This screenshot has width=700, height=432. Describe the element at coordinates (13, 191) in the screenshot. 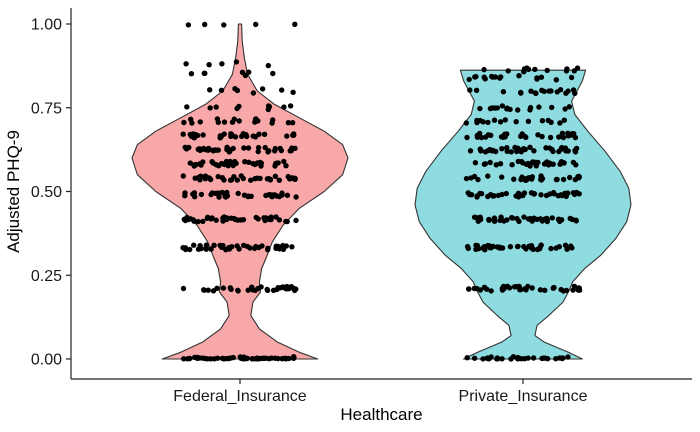

I see `y-axis-title: Adjusted PHQ-9` at that location.